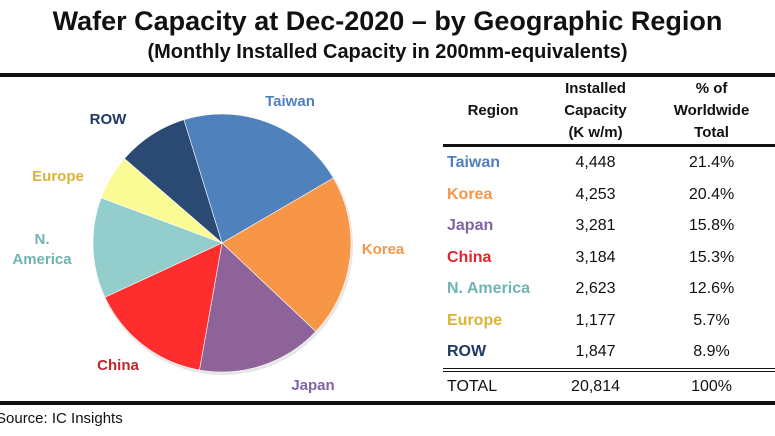 The image size is (775, 436). Describe the element at coordinates (595, 225) in the screenshot. I see `cell-capacity: 3,281` at that location.